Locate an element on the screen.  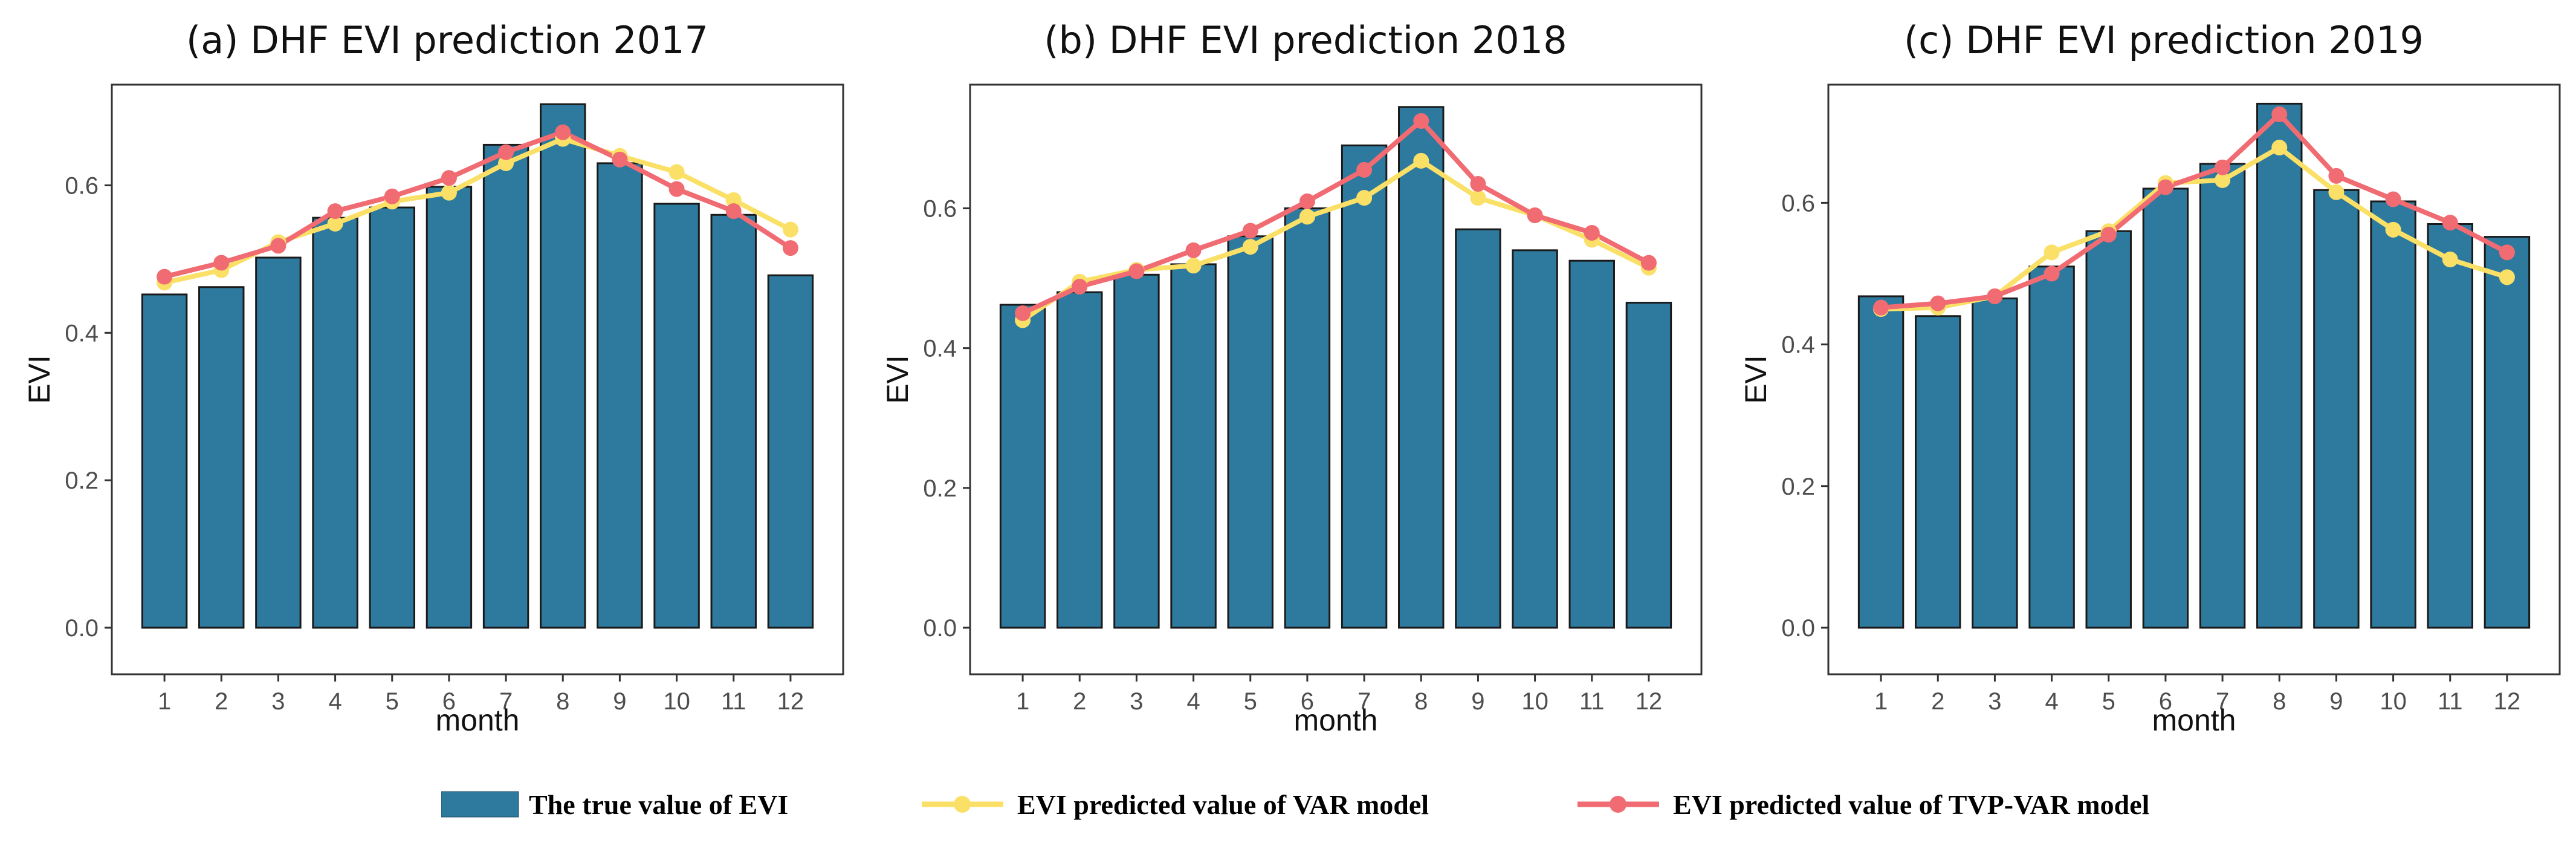
chart-title: (c) DHF EVI prediction 2019 is located at coordinates (2164, 40).